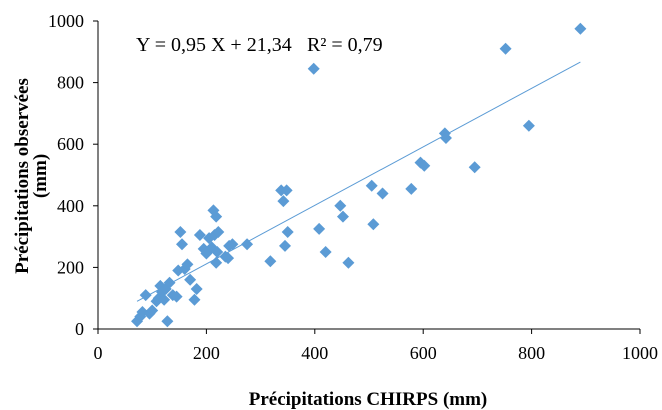 This screenshot has height=410, width=662. What do you see at coordinates (40, 176) in the screenshot?
I see `y-axis-title-unit: (mm)` at bounding box center [40, 176].